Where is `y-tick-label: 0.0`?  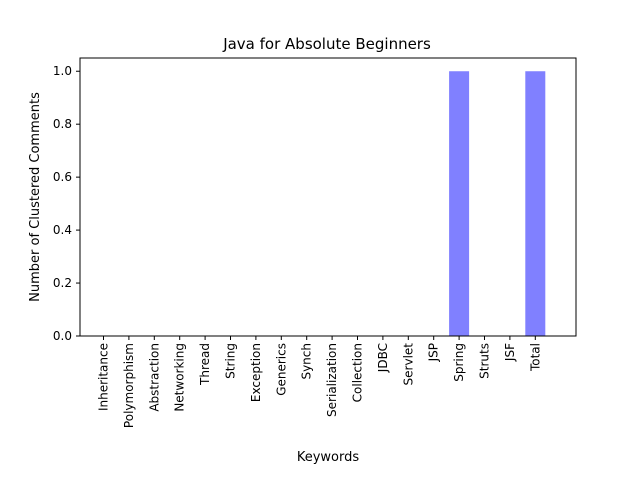 y-tick-label: 0.0 is located at coordinates (62, 336).